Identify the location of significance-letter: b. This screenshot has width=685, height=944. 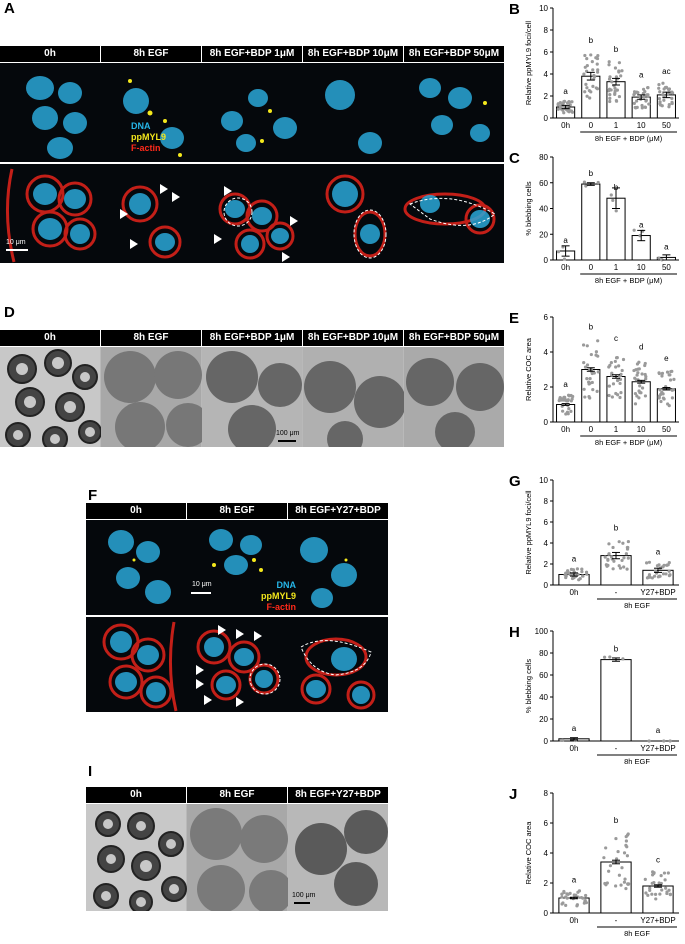
(616, 527).